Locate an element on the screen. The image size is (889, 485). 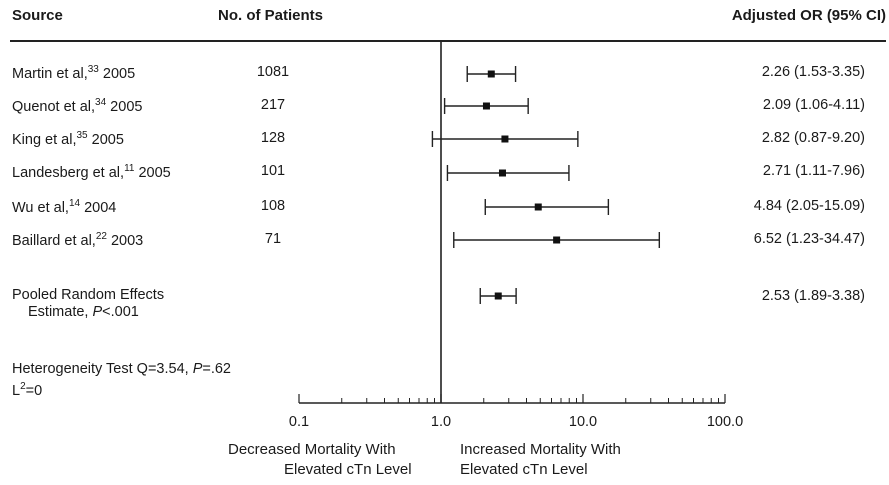
study-source: Martin et al,33 2005 is located at coordinates (74, 73).